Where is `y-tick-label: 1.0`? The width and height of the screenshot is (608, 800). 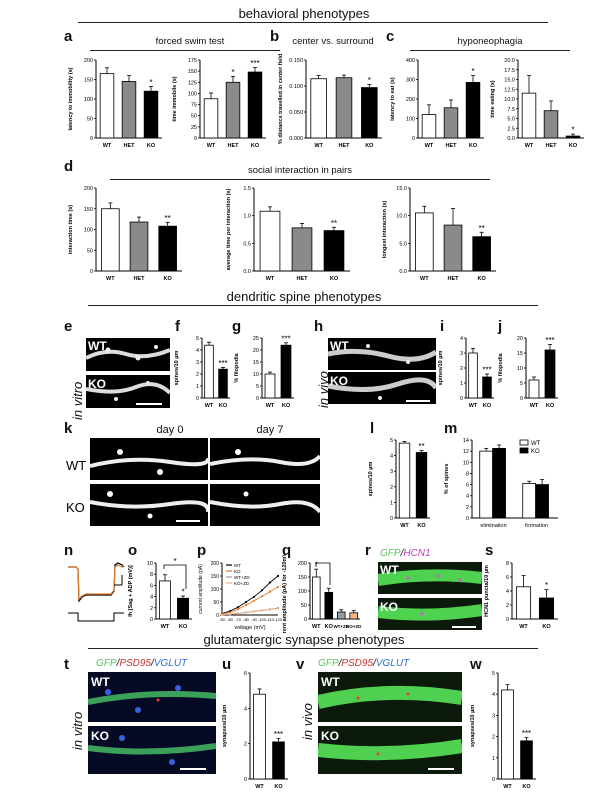
y-tick-label: 1.0 is located at coordinates (247, 217).